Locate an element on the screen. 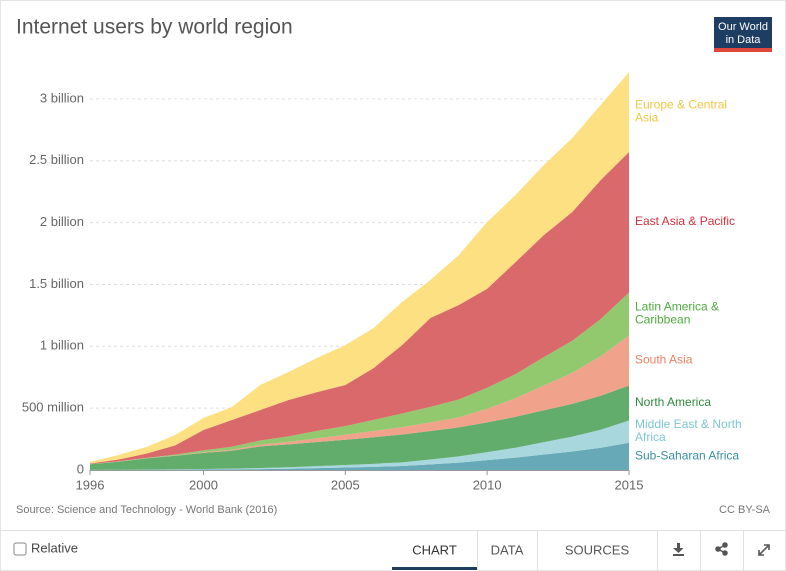  tab-label: SOURCES is located at coordinates (597, 549).